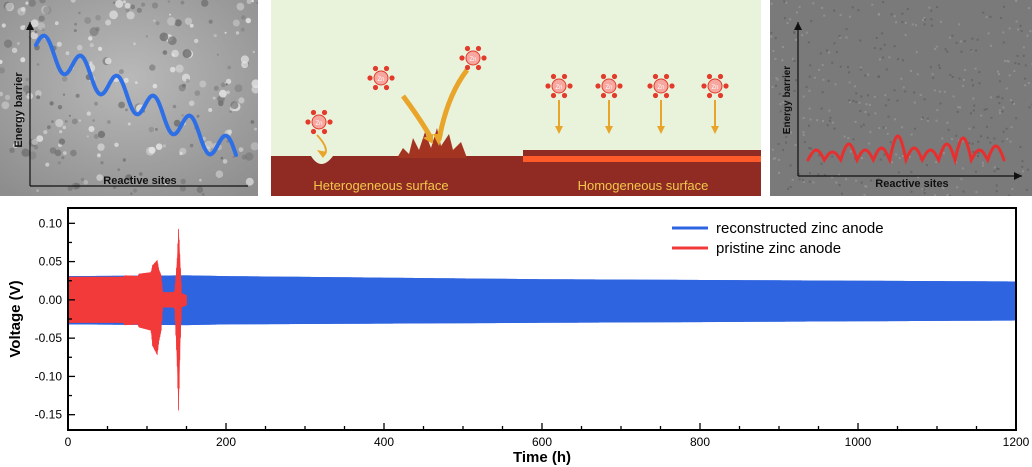 Image resolution: width=1032 pixels, height=467 pixels. What do you see at coordinates (51, 300) in the screenshot?
I see `y-tick-label: 0.00` at bounding box center [51, 300].